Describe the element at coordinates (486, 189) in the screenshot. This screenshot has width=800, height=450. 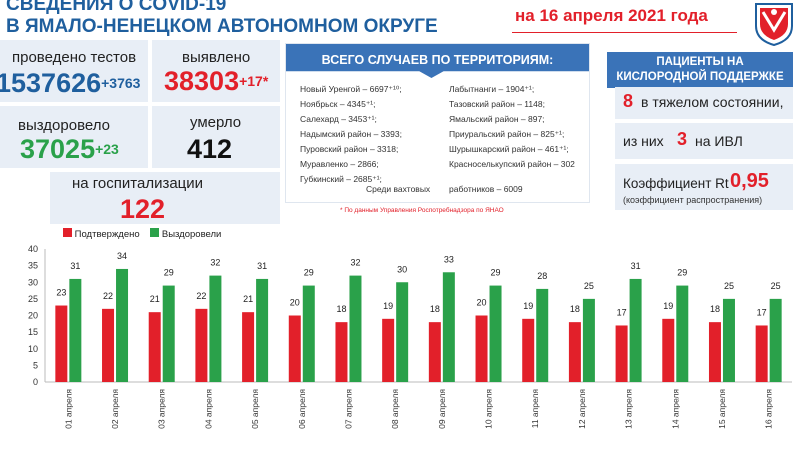
I see `shift-workers-value: работников – 6009` at that location.